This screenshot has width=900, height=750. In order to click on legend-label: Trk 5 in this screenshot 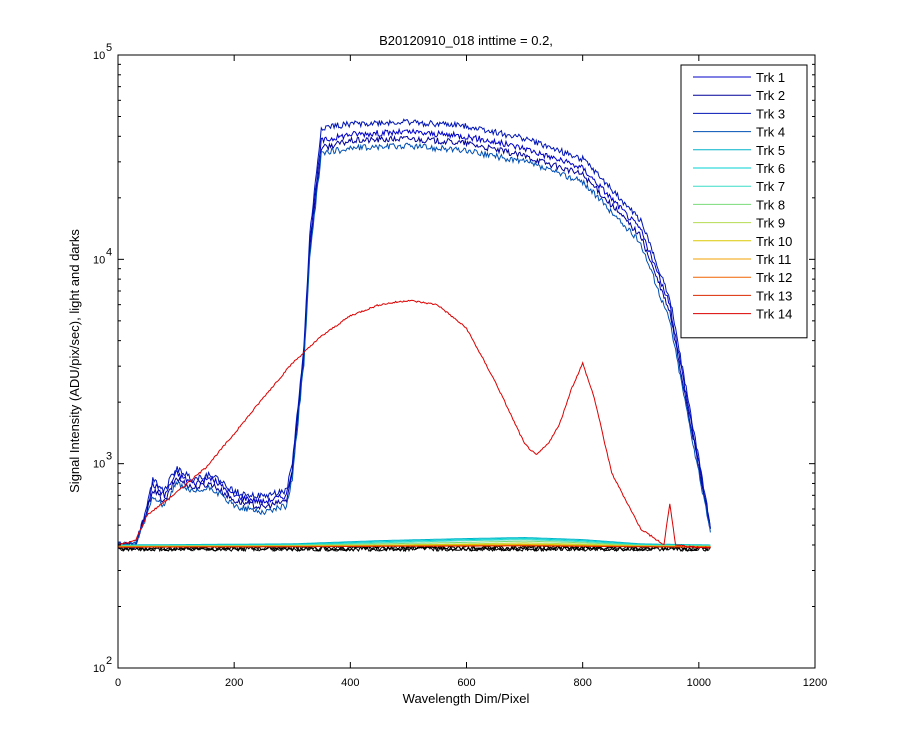, I will do `click(770, 150)`.